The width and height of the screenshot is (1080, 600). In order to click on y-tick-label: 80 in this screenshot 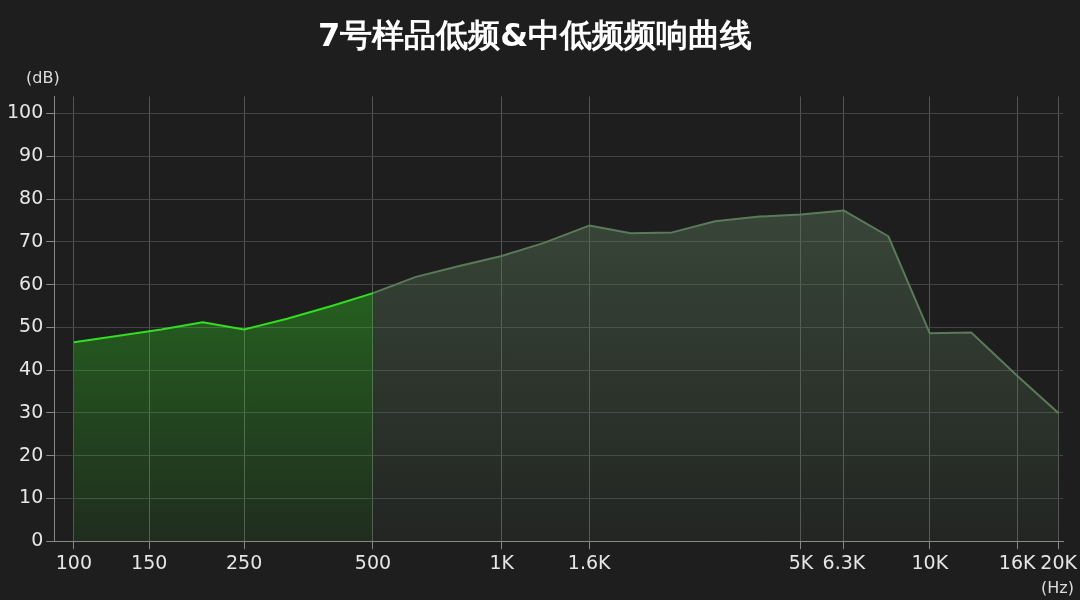, I will do `click(31, 196)`.